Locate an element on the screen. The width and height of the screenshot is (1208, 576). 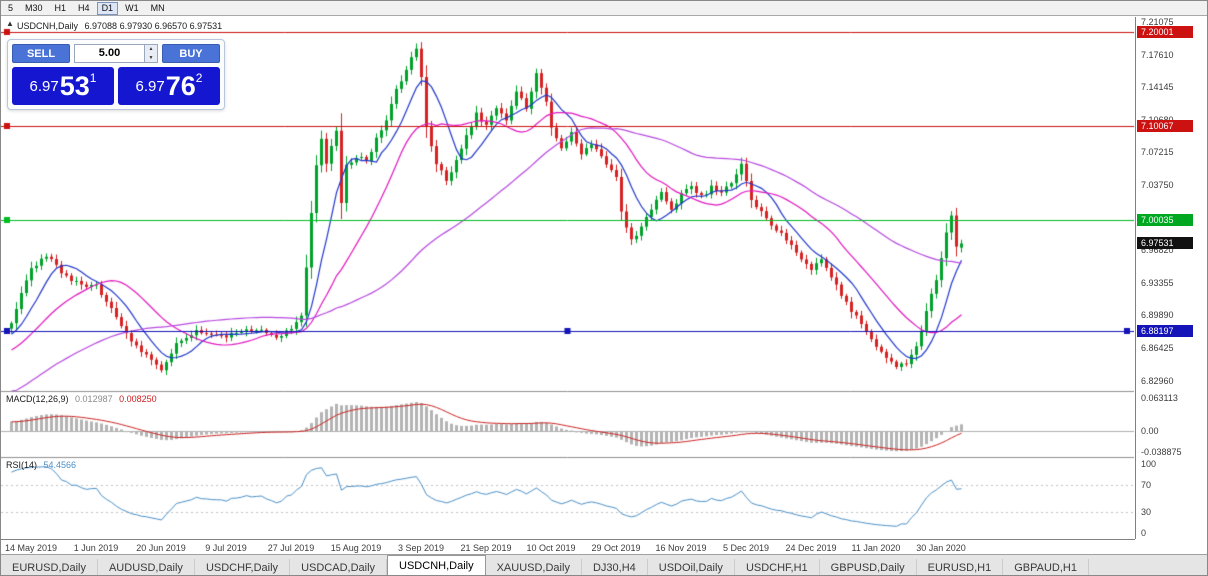
buy-button: BUY is located at coordinates (191, 53).